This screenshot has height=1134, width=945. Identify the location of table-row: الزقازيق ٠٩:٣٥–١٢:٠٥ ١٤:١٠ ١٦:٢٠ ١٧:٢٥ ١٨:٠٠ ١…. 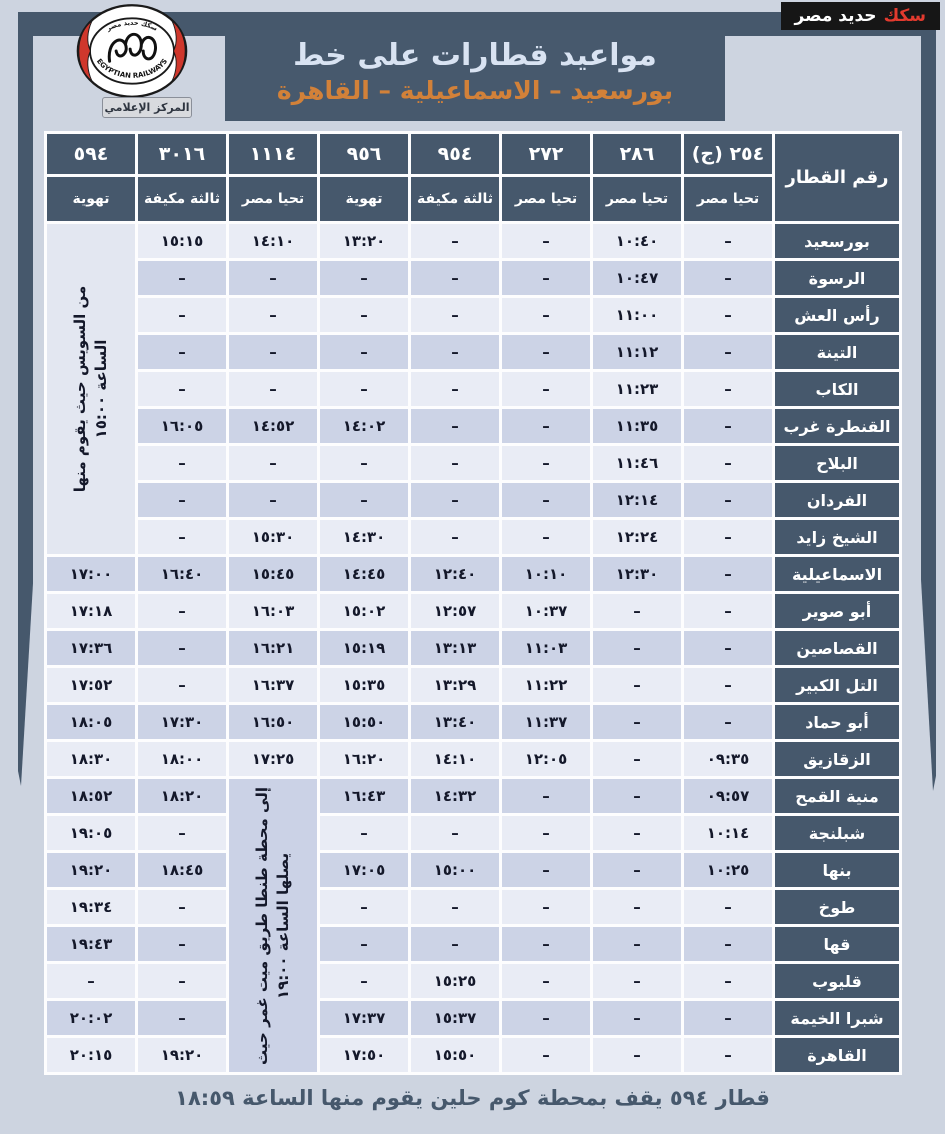
(473, 759).